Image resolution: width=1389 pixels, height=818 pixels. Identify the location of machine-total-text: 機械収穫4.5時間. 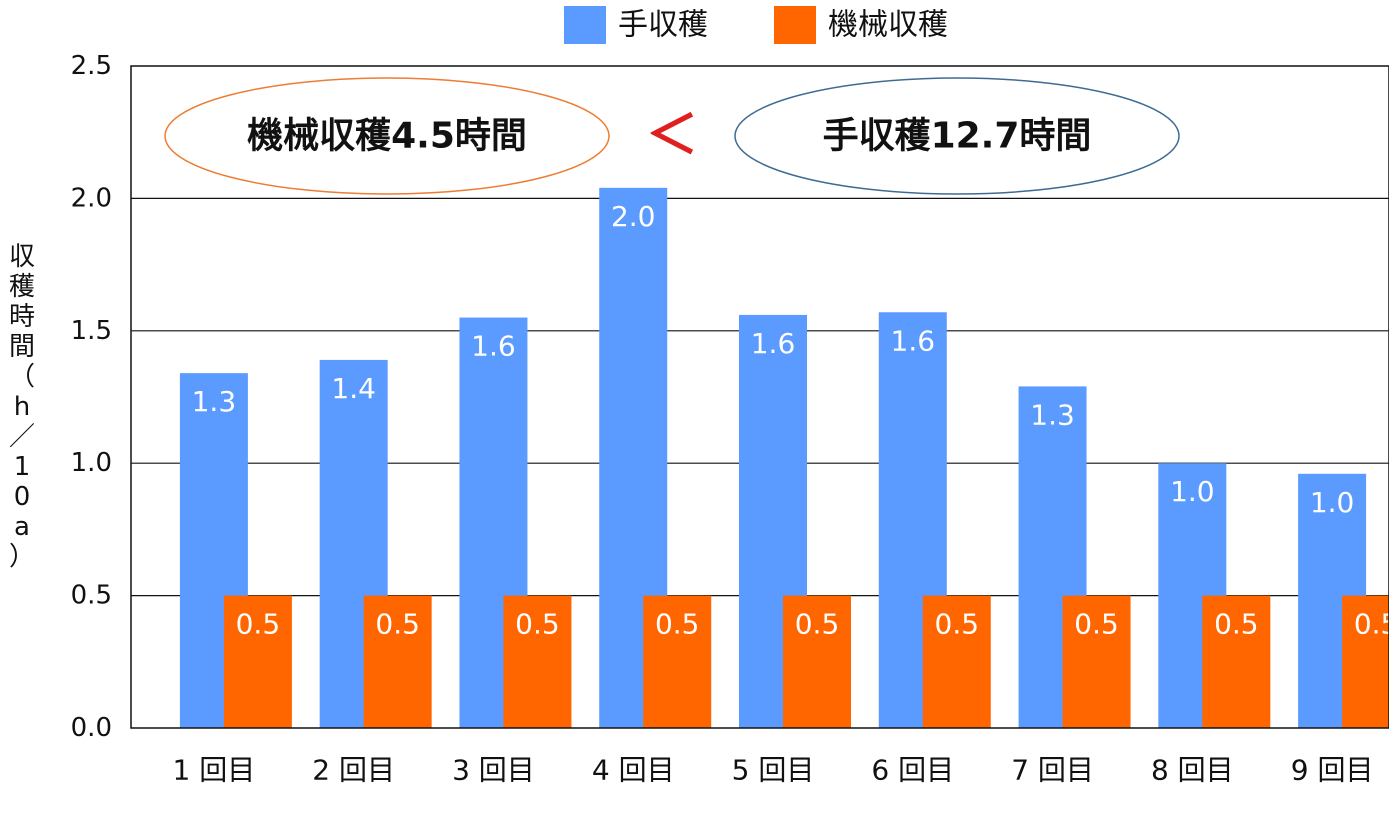
(387, 136).